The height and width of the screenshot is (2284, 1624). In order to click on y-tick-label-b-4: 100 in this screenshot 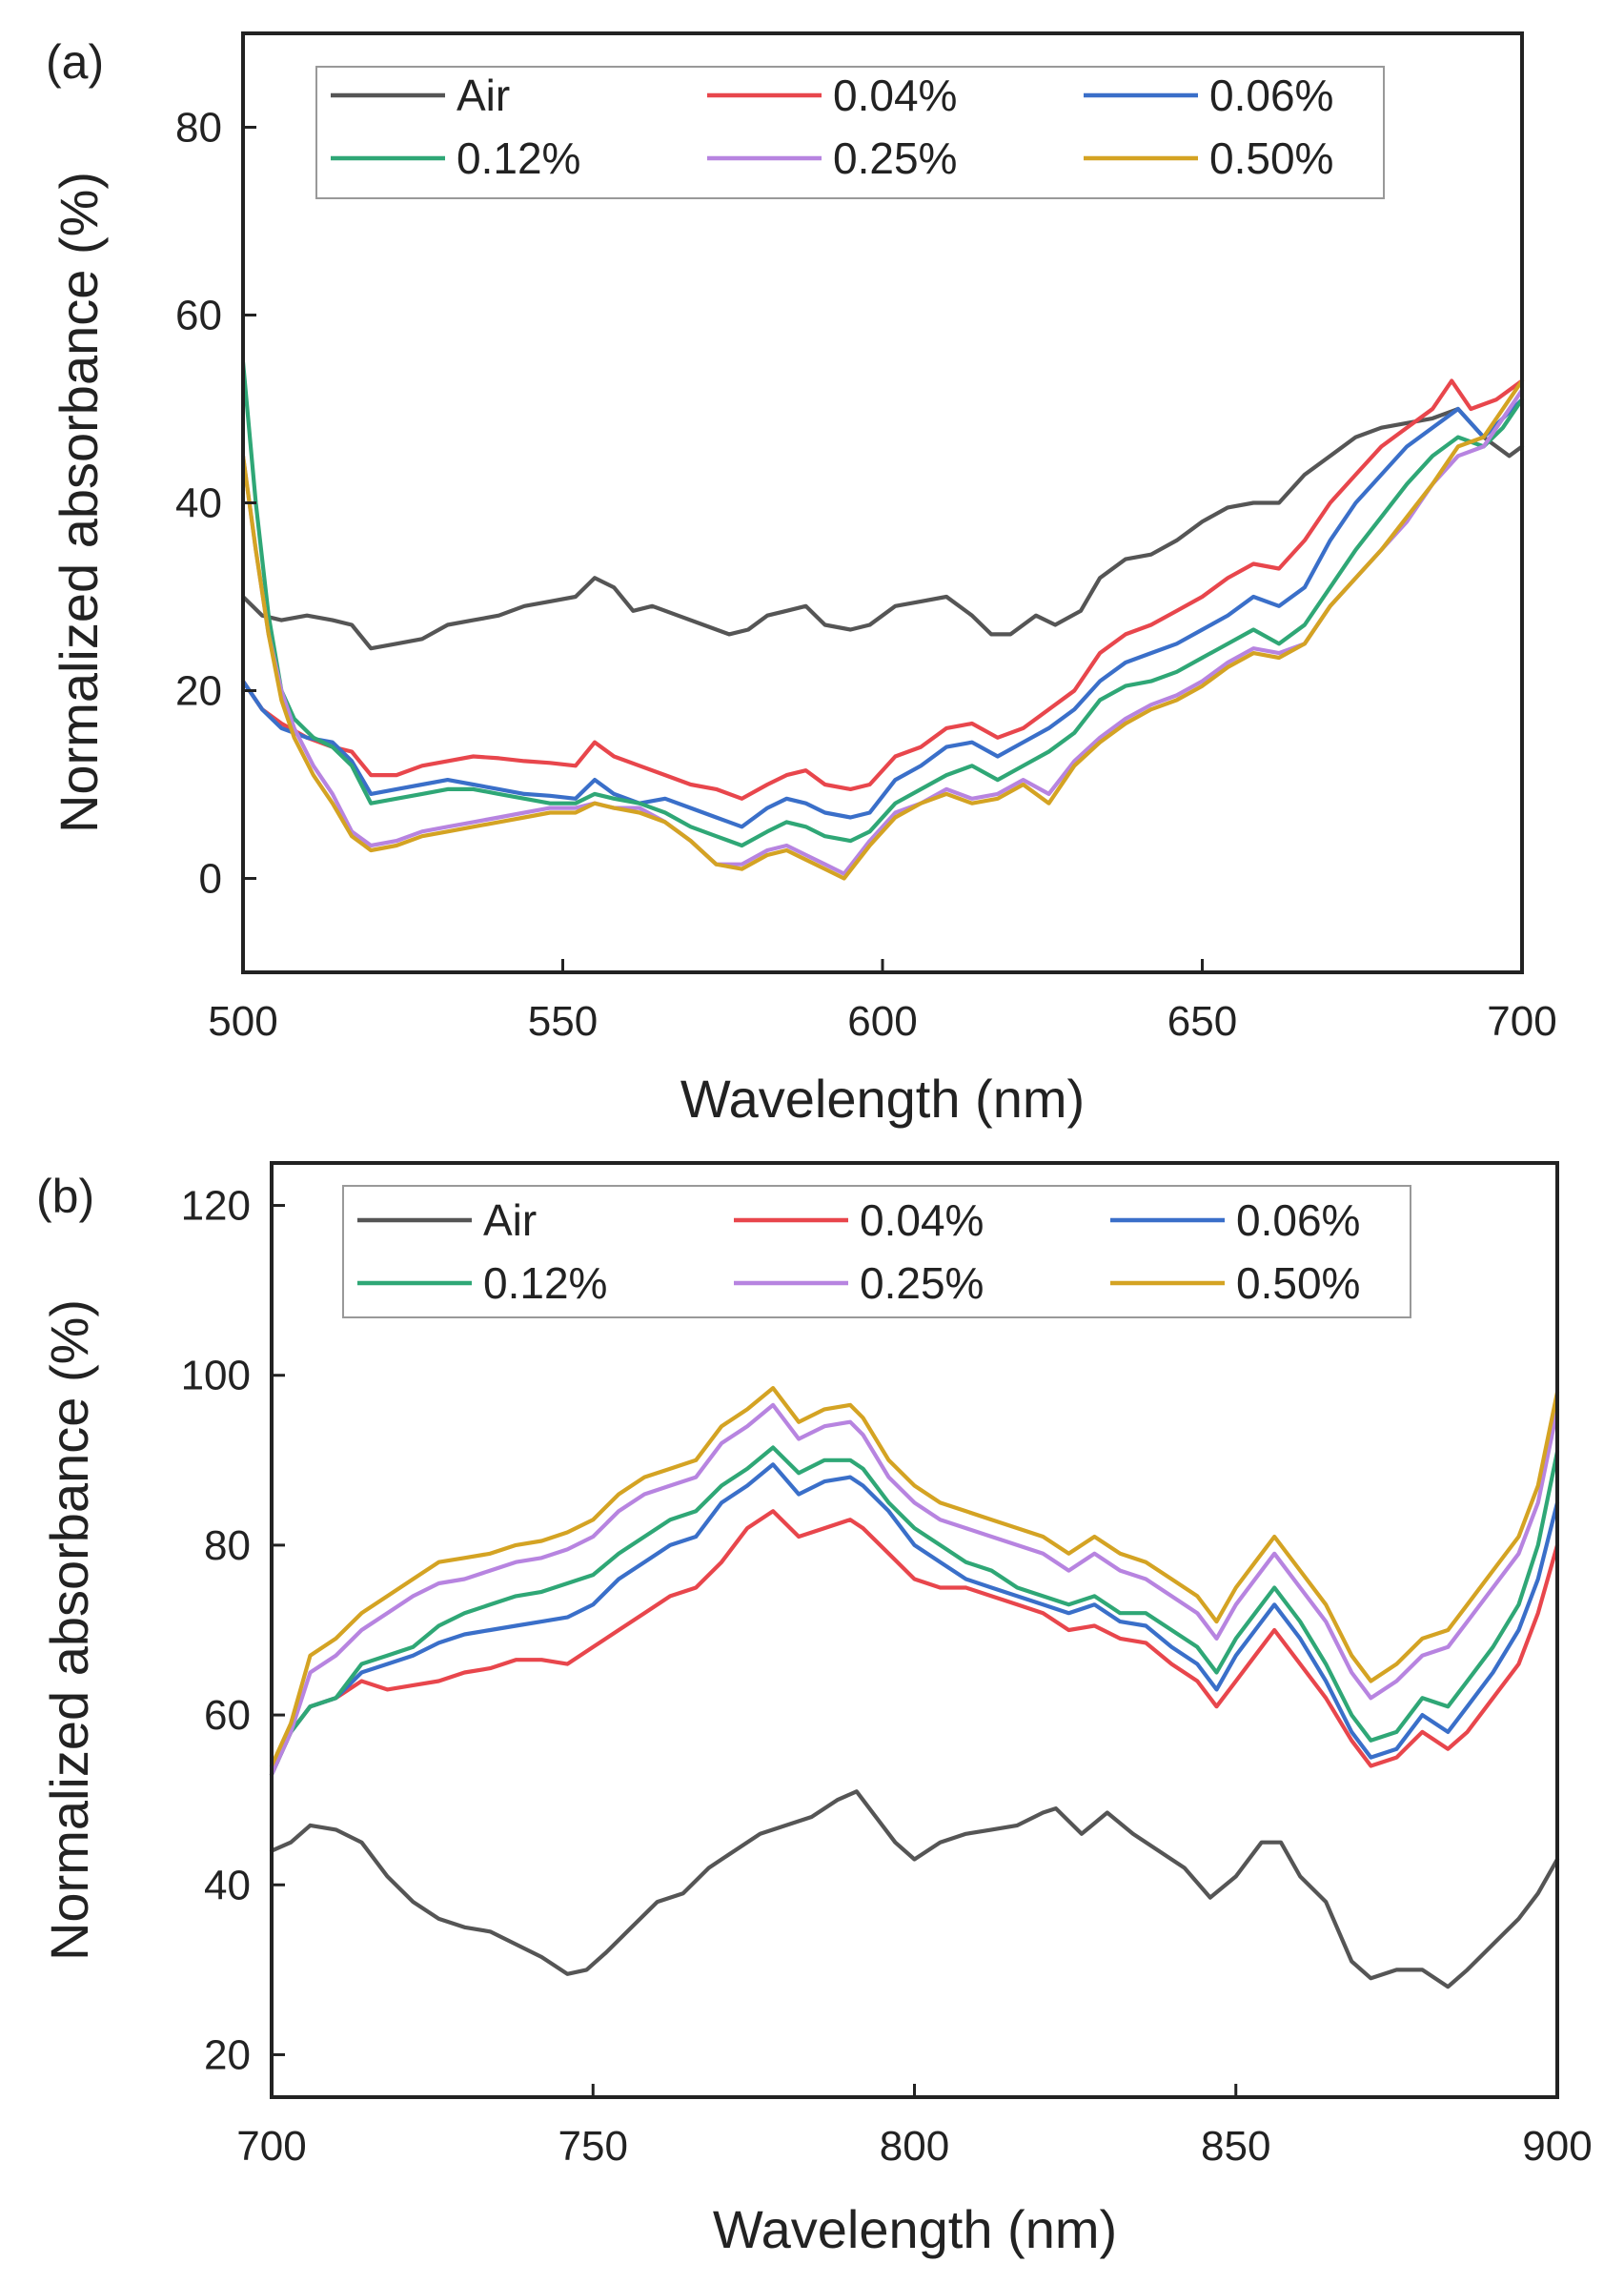, I will do `click(216, 1376)`.